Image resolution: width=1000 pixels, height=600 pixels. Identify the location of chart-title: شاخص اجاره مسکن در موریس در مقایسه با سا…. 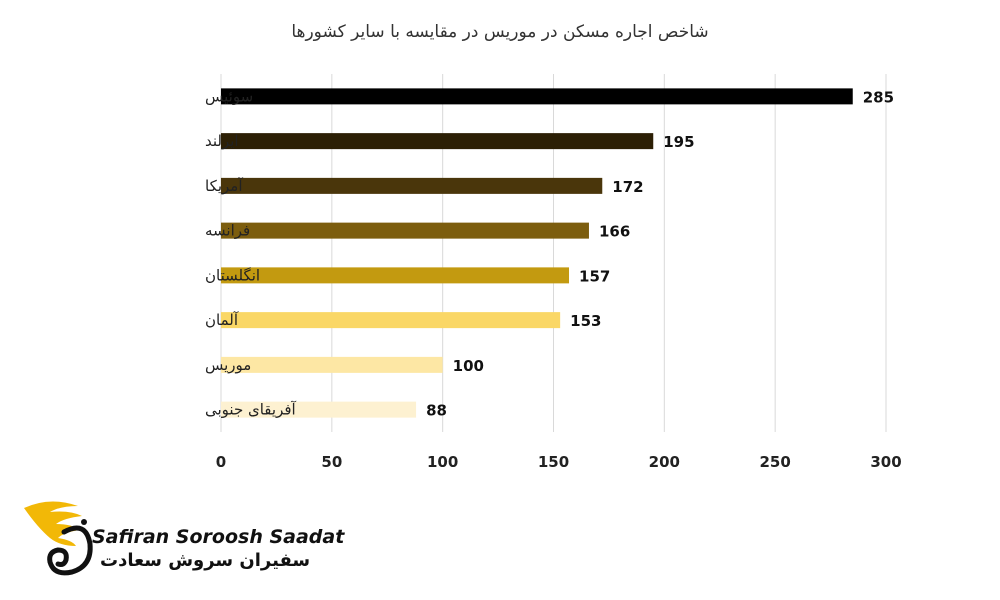
(500, 32).